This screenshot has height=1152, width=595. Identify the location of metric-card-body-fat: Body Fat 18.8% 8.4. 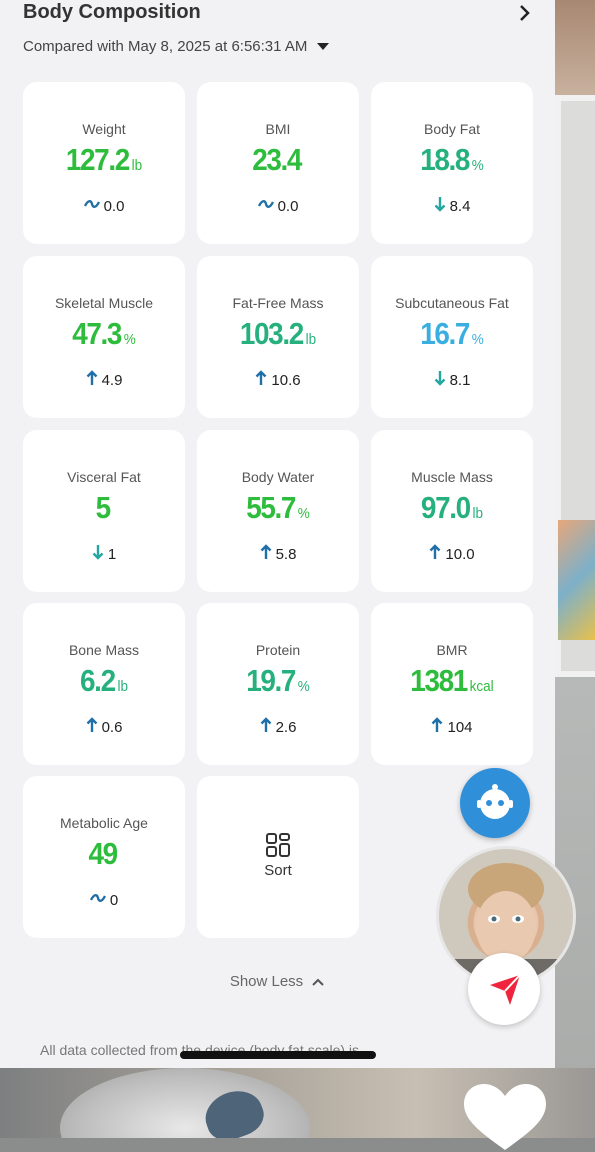
(452, 163).